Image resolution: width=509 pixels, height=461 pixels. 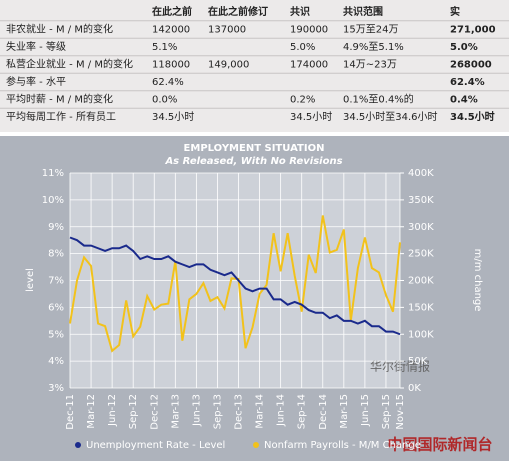 What do you see at coordinates (344, 411) in the screenshot?
I see `x-tick-label: Mar-15` at bounding box center [344, 411].